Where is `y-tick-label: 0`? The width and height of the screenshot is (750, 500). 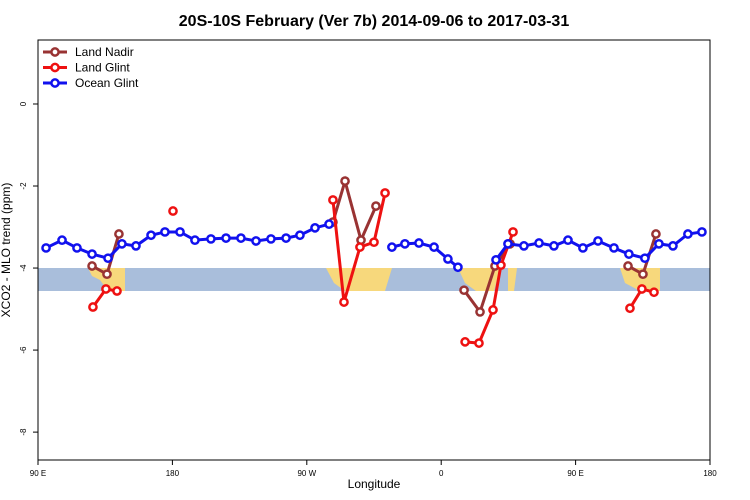 y-tick-label: 0 is located at coordinates (23, 103).